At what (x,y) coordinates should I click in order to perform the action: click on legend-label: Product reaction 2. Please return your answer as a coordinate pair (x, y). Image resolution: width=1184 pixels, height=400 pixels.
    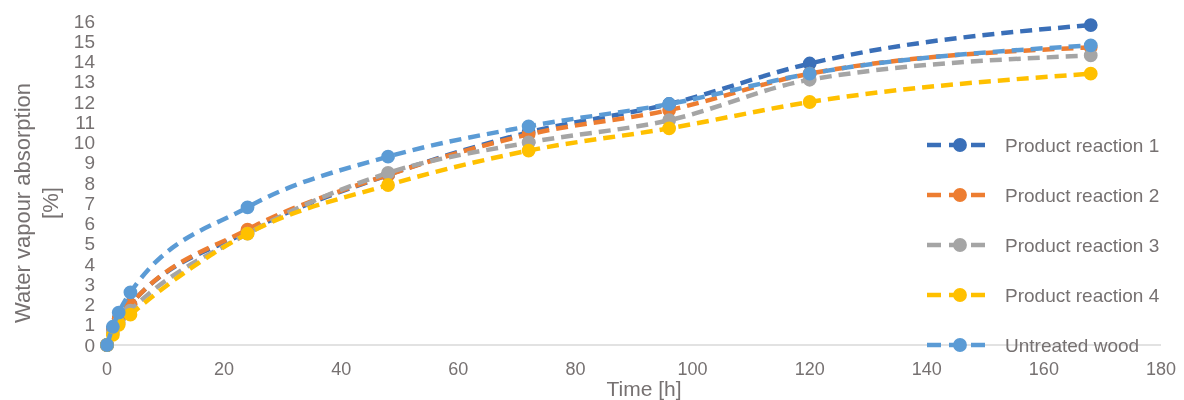
    Looking at the image, I should click on (1082, 195).